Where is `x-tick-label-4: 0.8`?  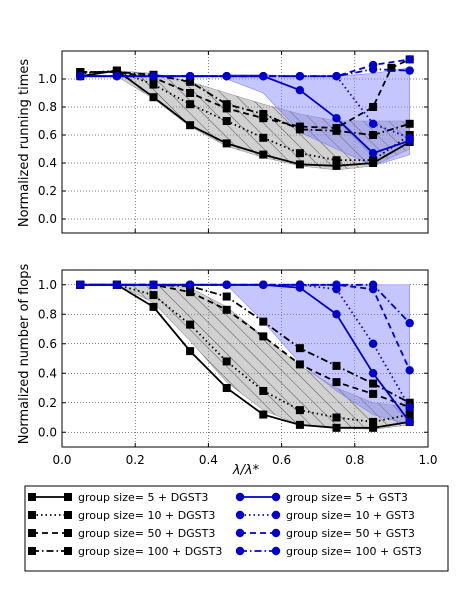
x-tick-label-4: 0.8 is located at coordinates (354, 460).